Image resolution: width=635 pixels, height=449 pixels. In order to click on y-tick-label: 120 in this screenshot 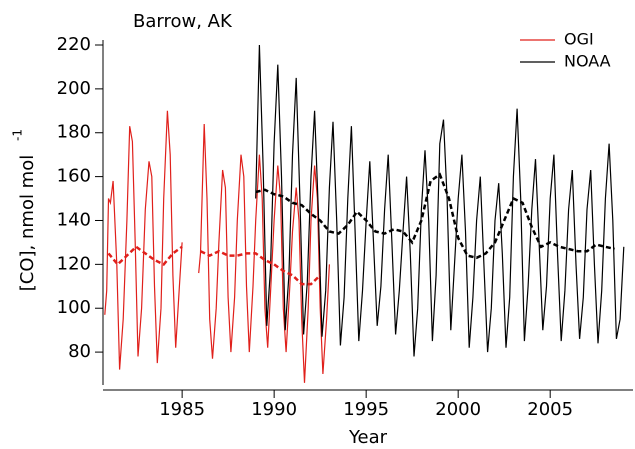, I will do `click(74, 263)`.